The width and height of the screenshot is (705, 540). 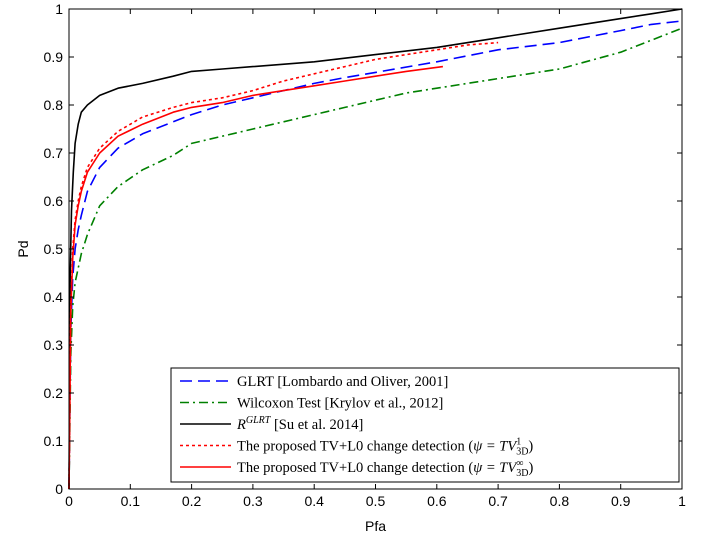 What do you see at coordinates (54, 249) in the screenshot?
I see `y-tick-label: 0.5` at bounding box center [54, 249].